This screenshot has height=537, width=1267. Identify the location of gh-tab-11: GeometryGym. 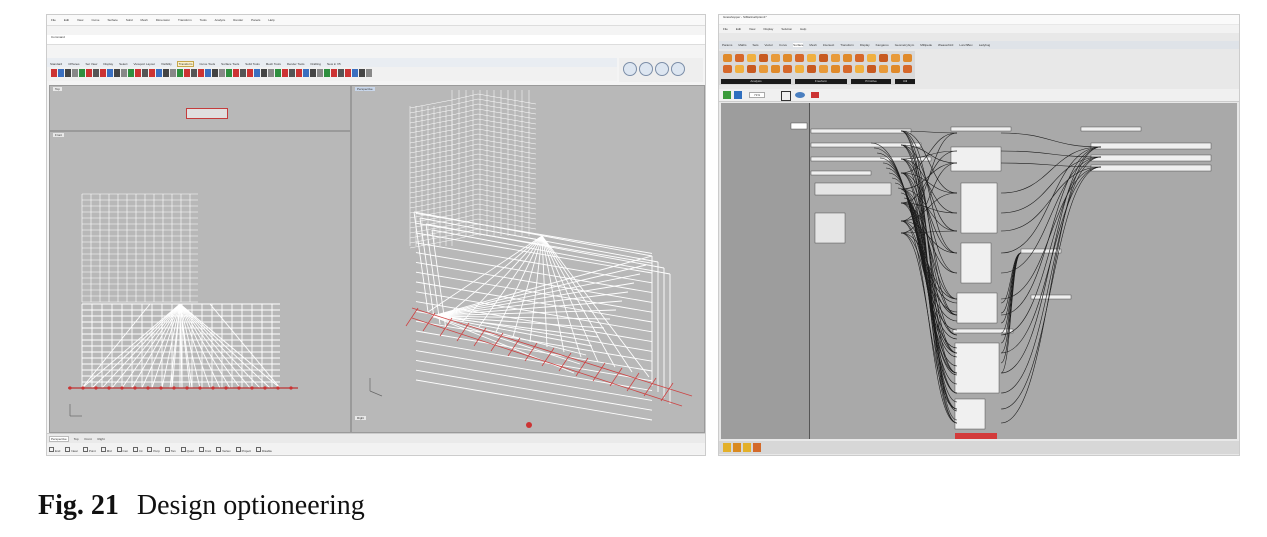
(904, 45).